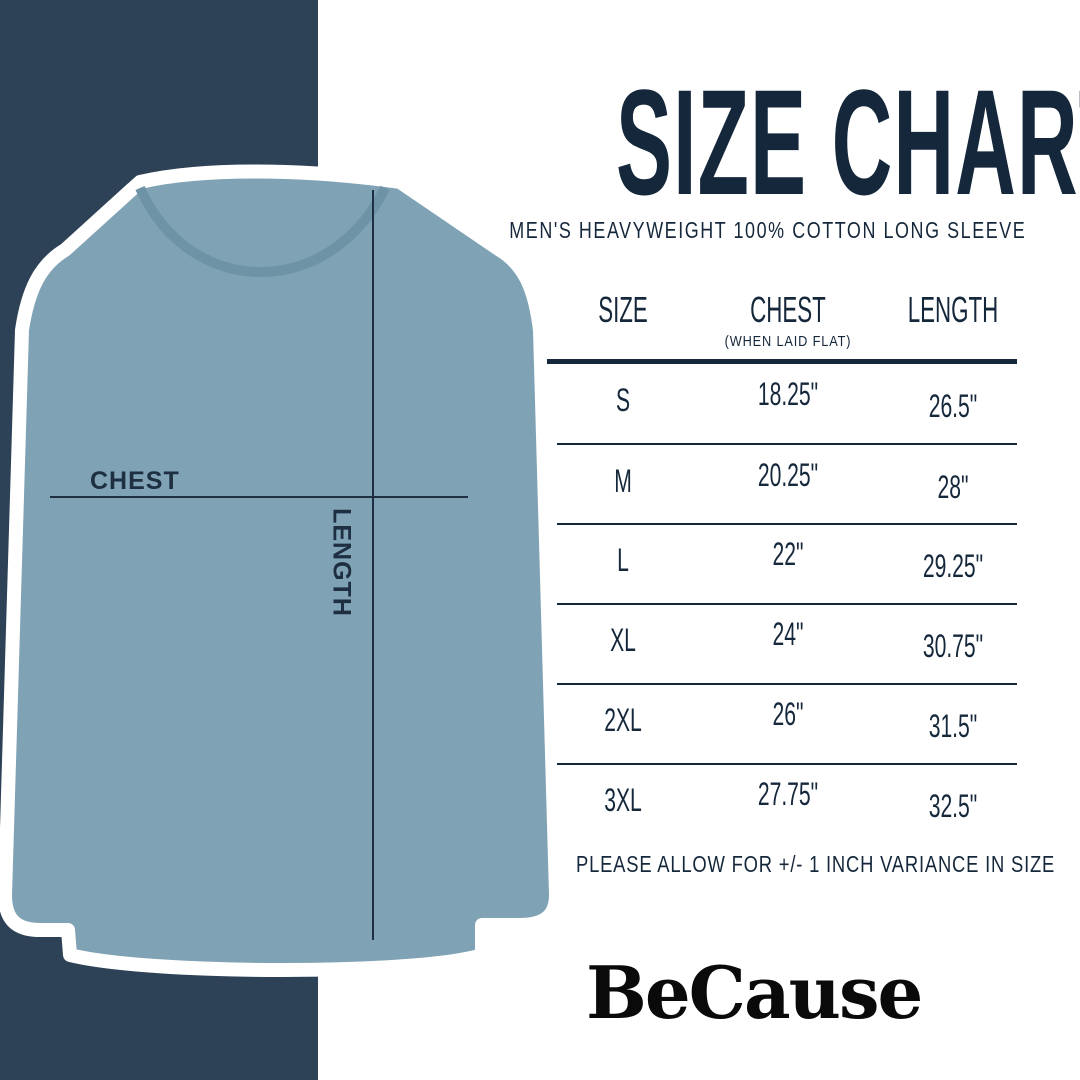 This screenshot has width=1080, height=1080. What do you see at coordinates (788, 554) in the screenshot?
I see `cell-chest: 22"` at bounding box center [788, 554].